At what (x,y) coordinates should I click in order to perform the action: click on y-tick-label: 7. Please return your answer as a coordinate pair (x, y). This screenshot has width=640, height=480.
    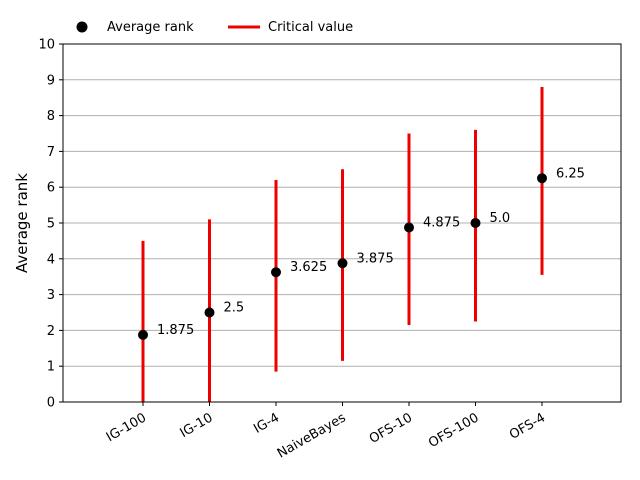
    Looking at the image, I should click on (51, 152).